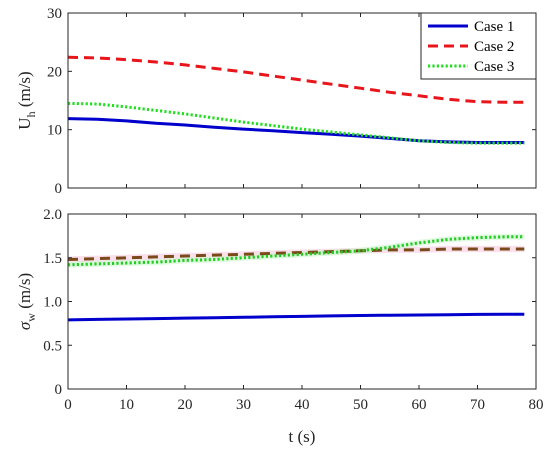 This screenshot has width=550, height=452. Describe the element at coordinates (494, 67) in the screenshot. I see `legend-label-3: Case 3` at that location.